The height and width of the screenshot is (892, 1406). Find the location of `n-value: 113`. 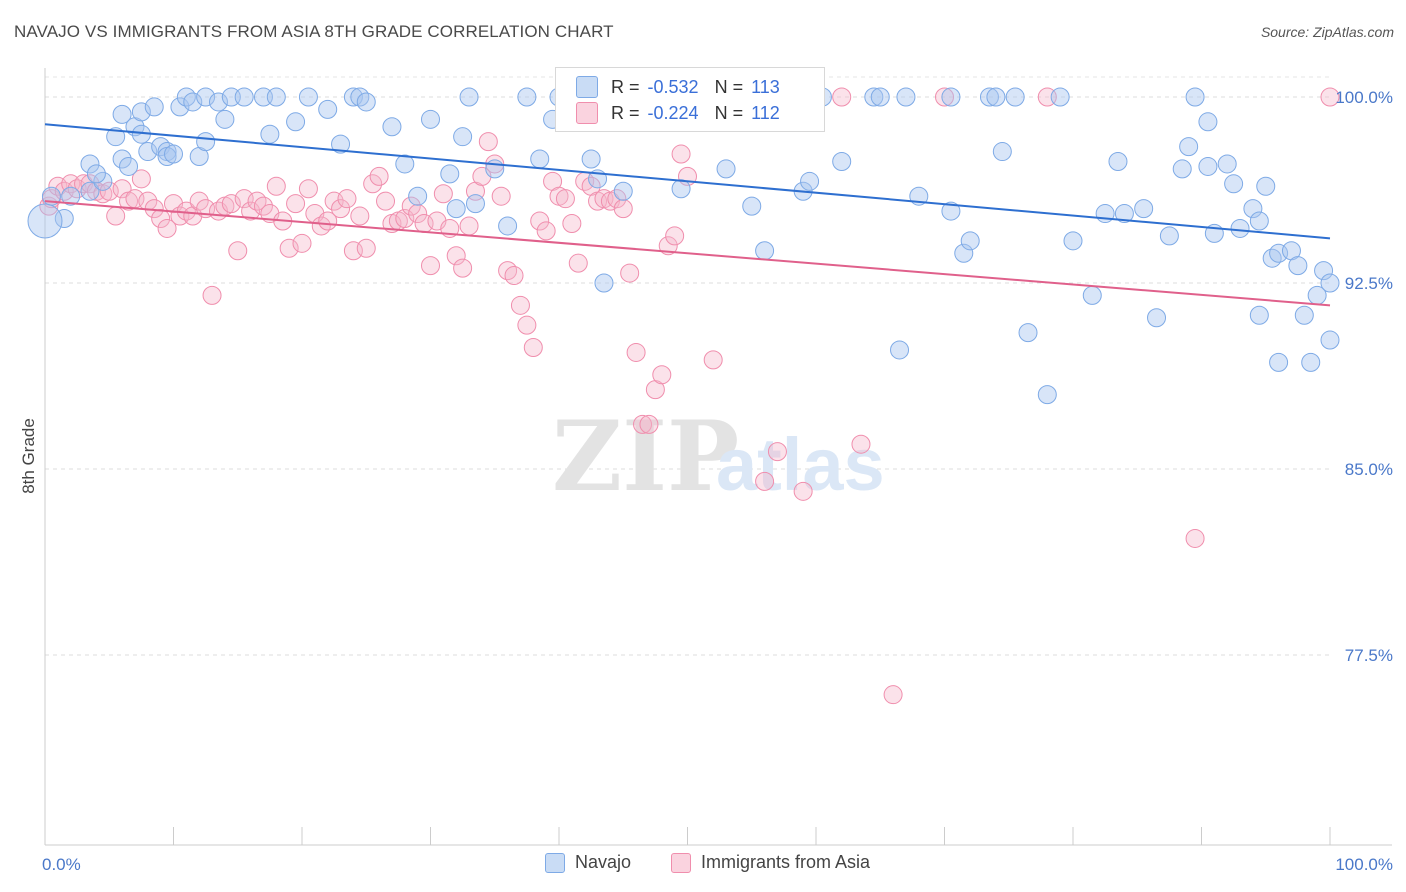

n-value: 113 is located at coordinates (765, 86).